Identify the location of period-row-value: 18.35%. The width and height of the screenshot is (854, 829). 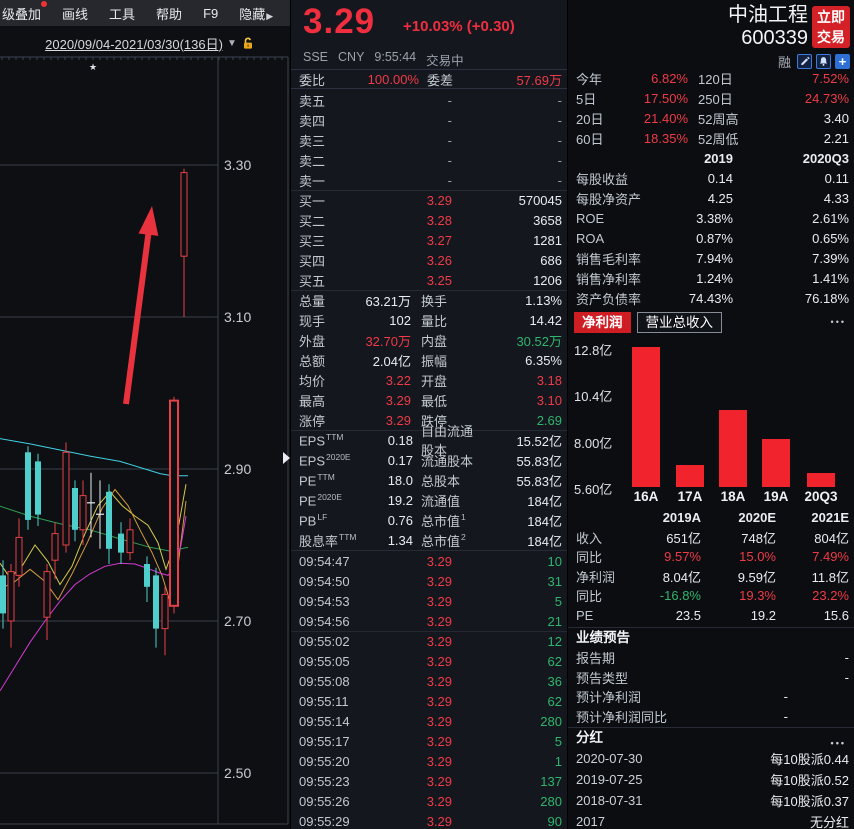
(665, 138).